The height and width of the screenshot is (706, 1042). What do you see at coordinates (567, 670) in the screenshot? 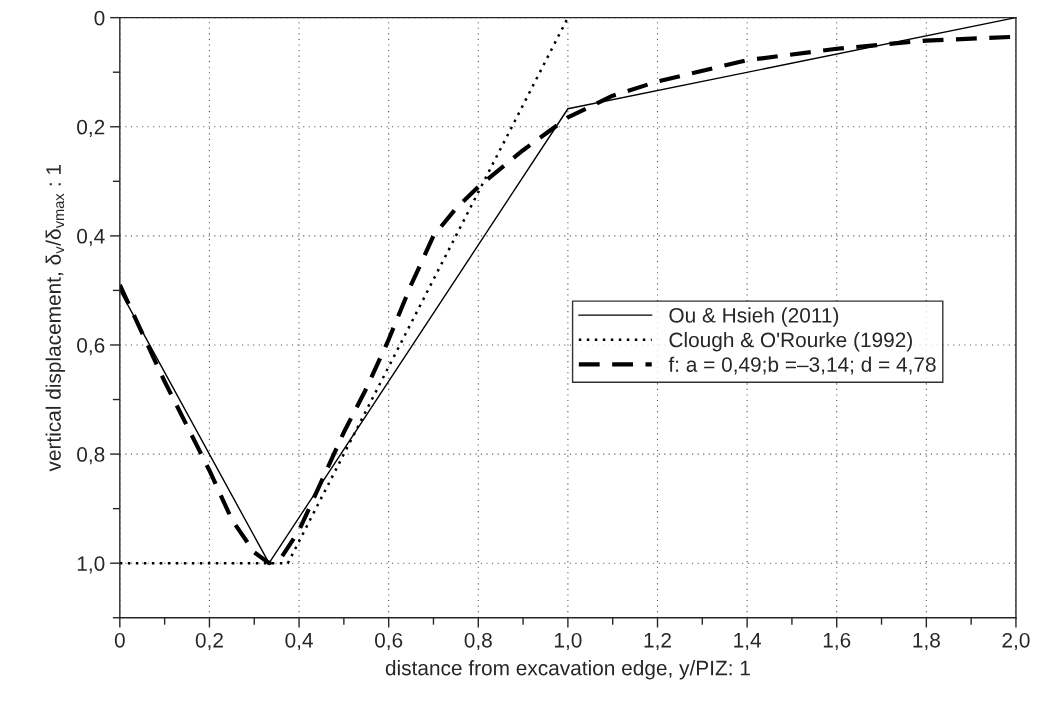
I see `x-axis-title: distance from excavation edge, y/PIZ: 1` at bounding box center [567, 670].